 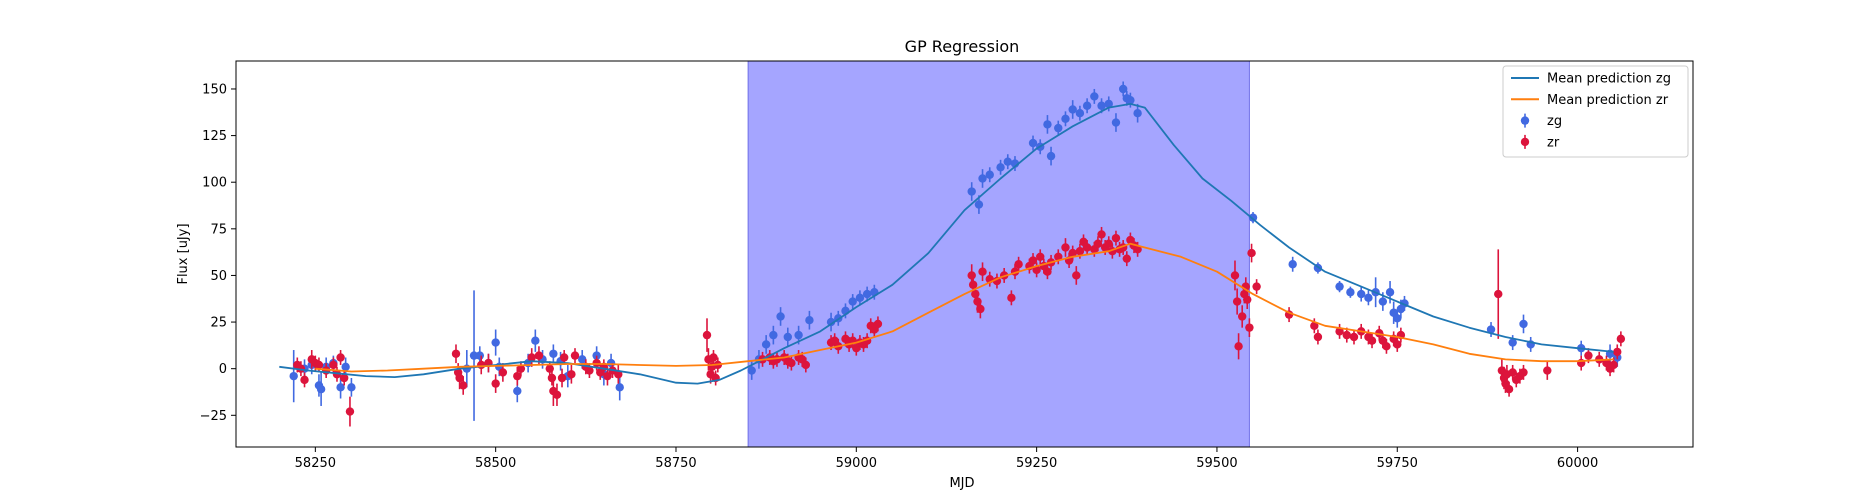 I want to click on chart-title: GP Regression, so click(x=962, y=46).